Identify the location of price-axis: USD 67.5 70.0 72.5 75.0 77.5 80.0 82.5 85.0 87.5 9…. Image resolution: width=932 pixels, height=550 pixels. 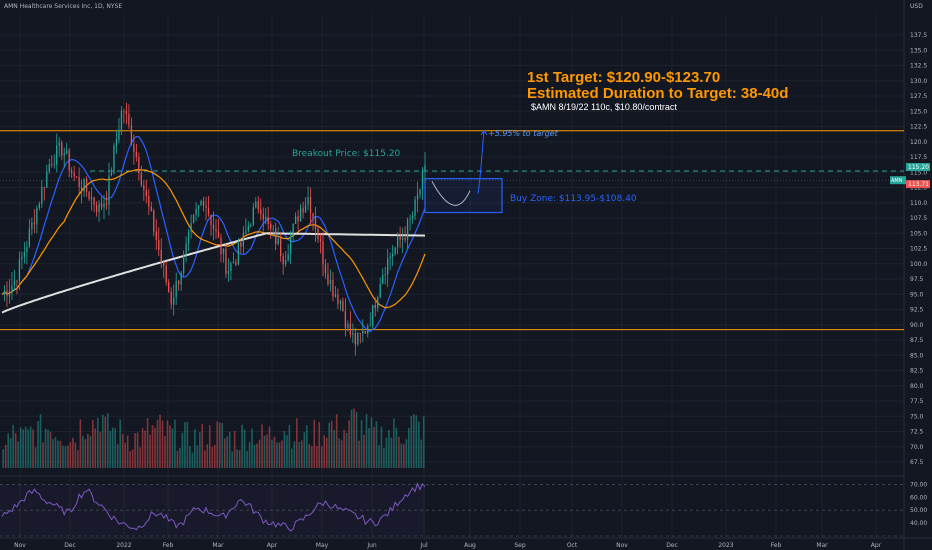
(910, 265).